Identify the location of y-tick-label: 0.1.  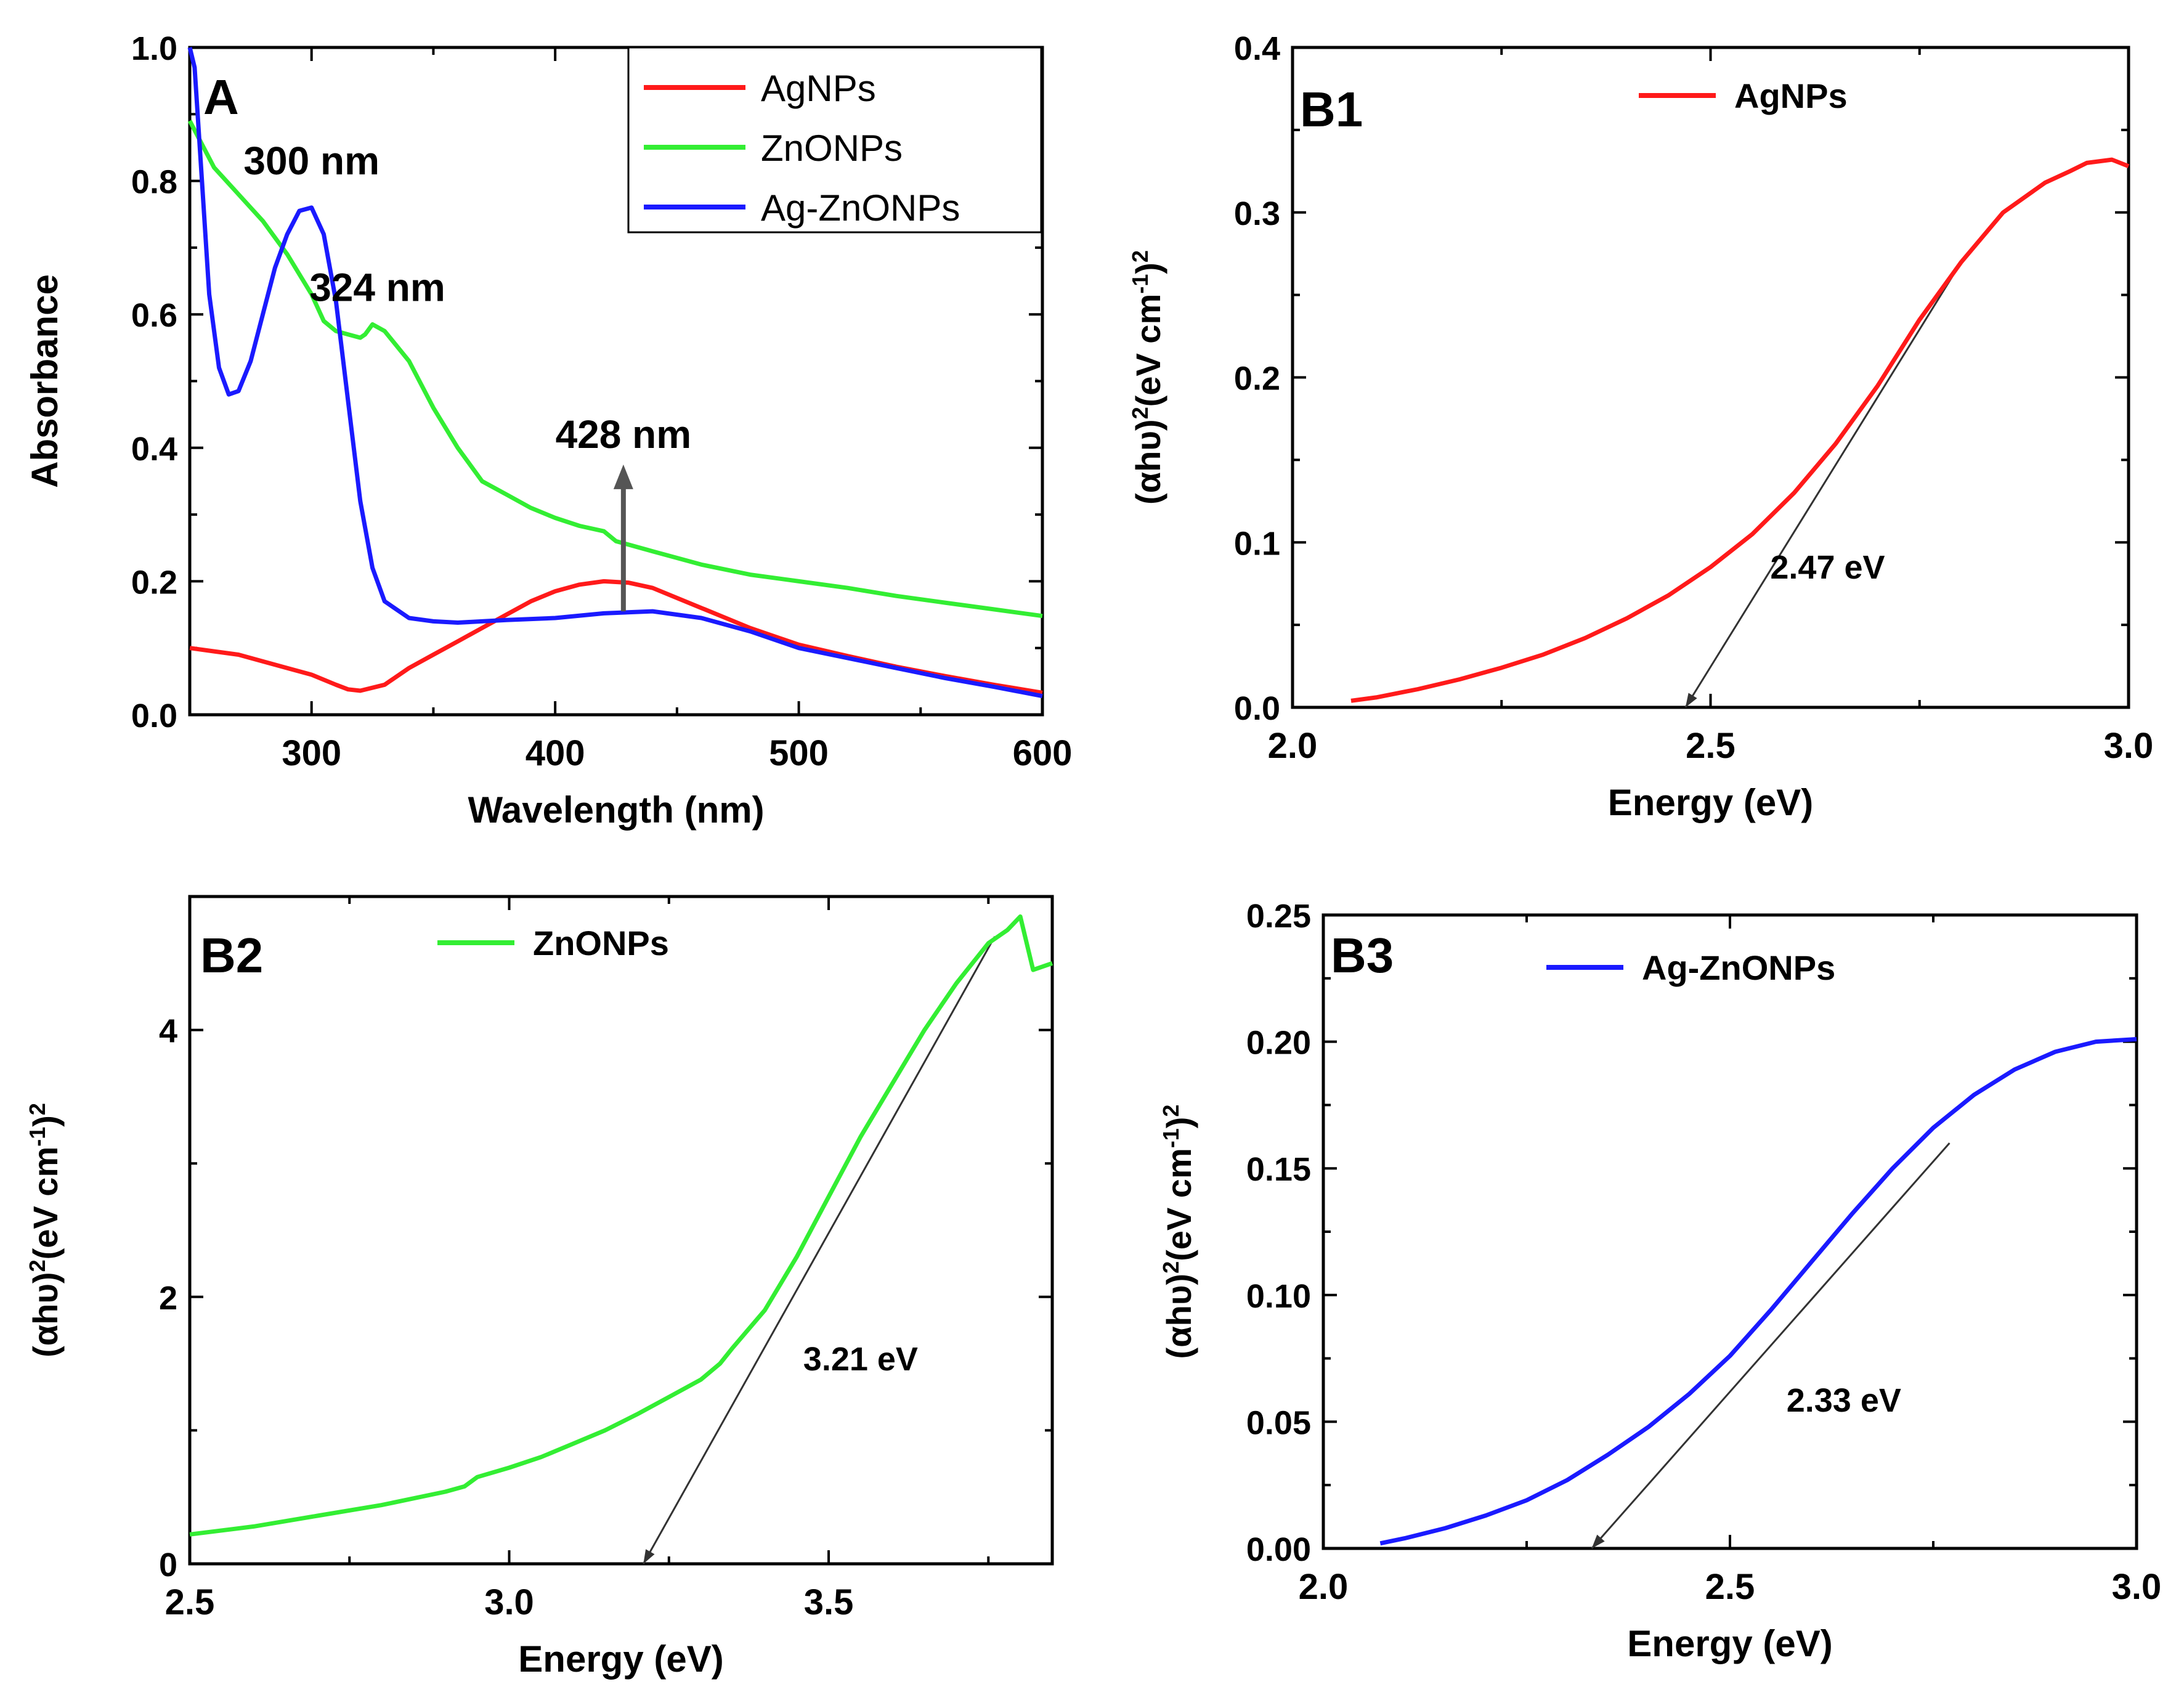
(1257, 543).